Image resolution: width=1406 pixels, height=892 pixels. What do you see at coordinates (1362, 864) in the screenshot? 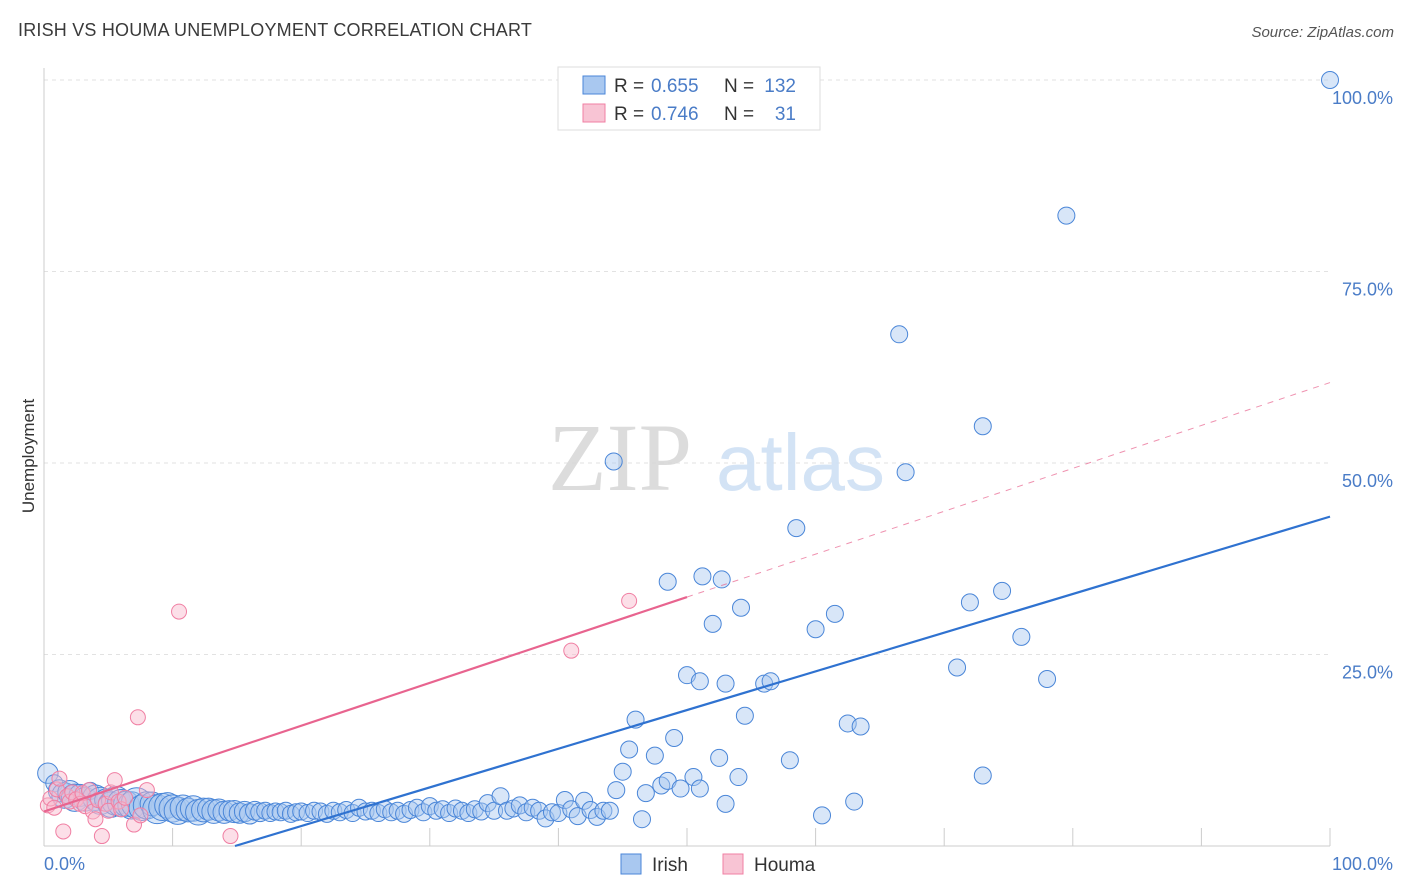
I see `x-tick-label-1: 100.0%` at bounding box center [1362, 864].